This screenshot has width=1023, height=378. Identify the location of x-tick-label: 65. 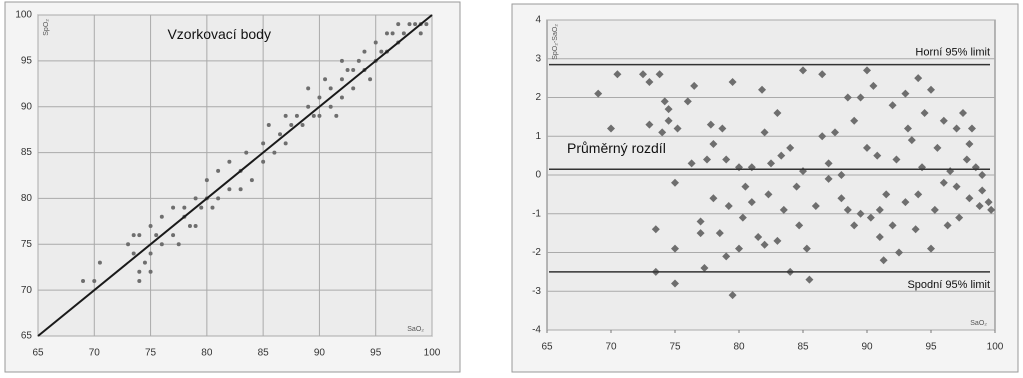
(547, 347).